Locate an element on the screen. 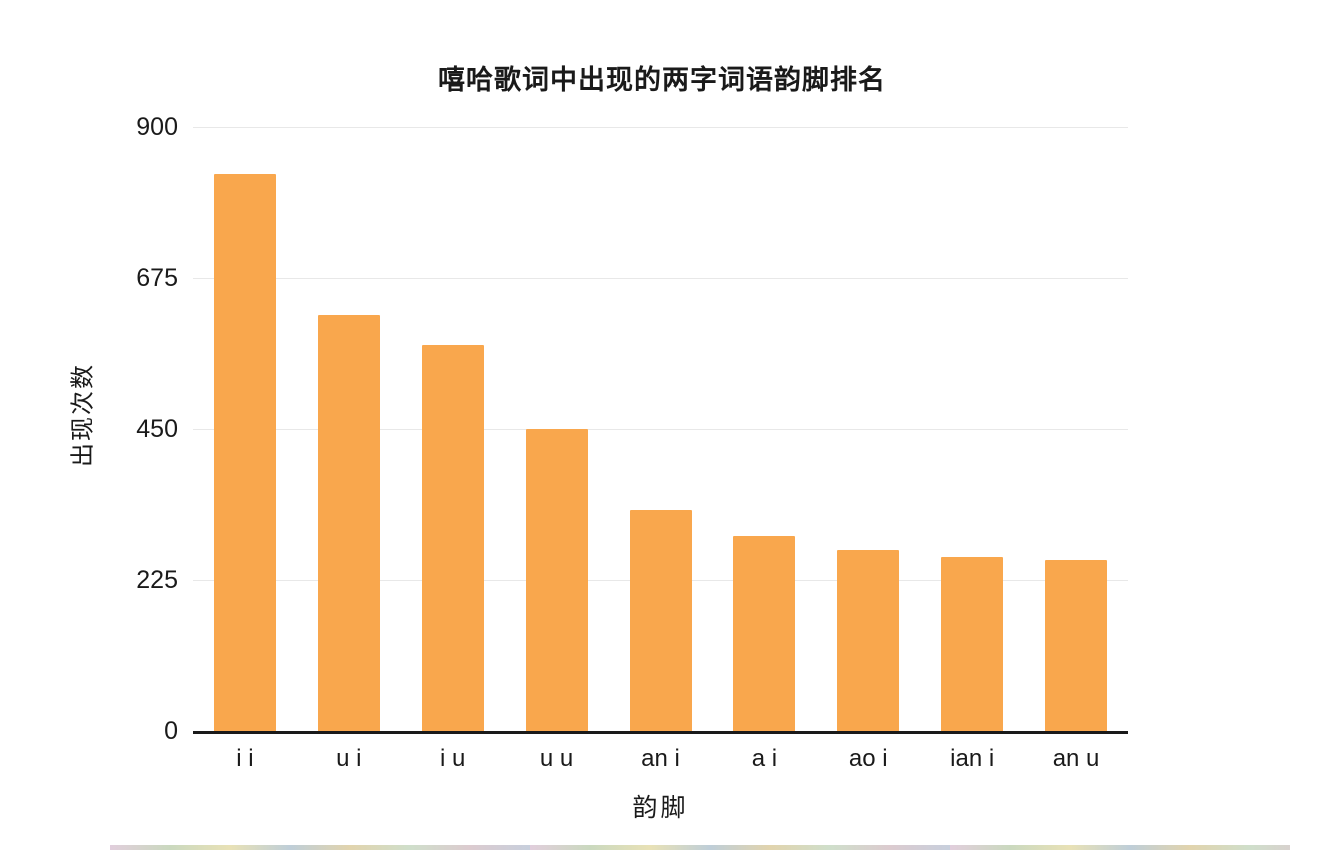 This screenshot has height=850, width=1324. x-tick-label: i u is located at coordinates (453, 758).